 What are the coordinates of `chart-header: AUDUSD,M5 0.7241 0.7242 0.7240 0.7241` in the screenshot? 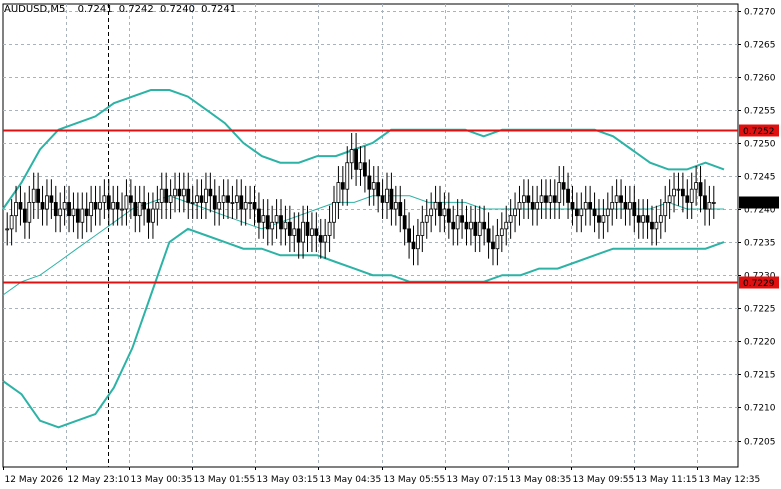 It's located at (120, 9).